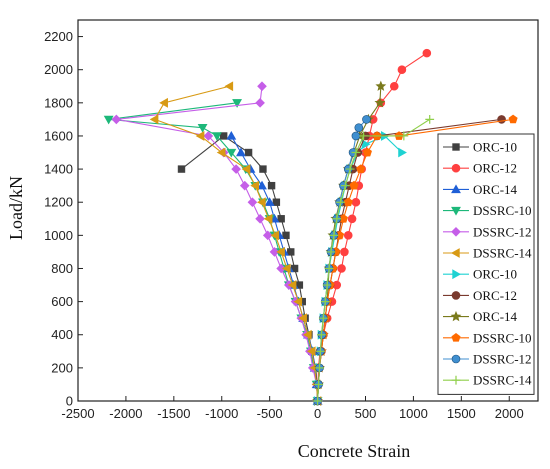 Image resolution: width=550 pixels, height=469 pixels. What do you see at coordinates (502, 231) in the screenshot?
I see `legend-label: DSSRC-12` at bounding box center [502, 231].